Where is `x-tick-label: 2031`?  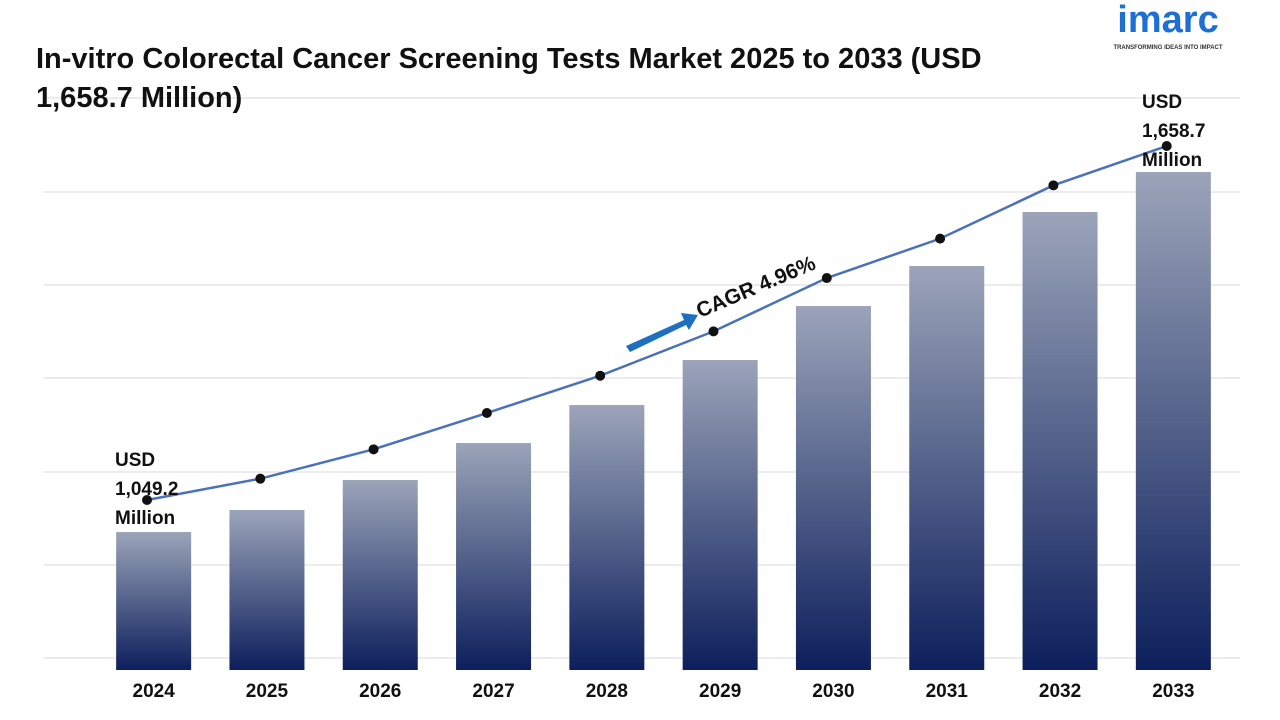 x-tick-label: 2031 is located at coordinates (947, 691).